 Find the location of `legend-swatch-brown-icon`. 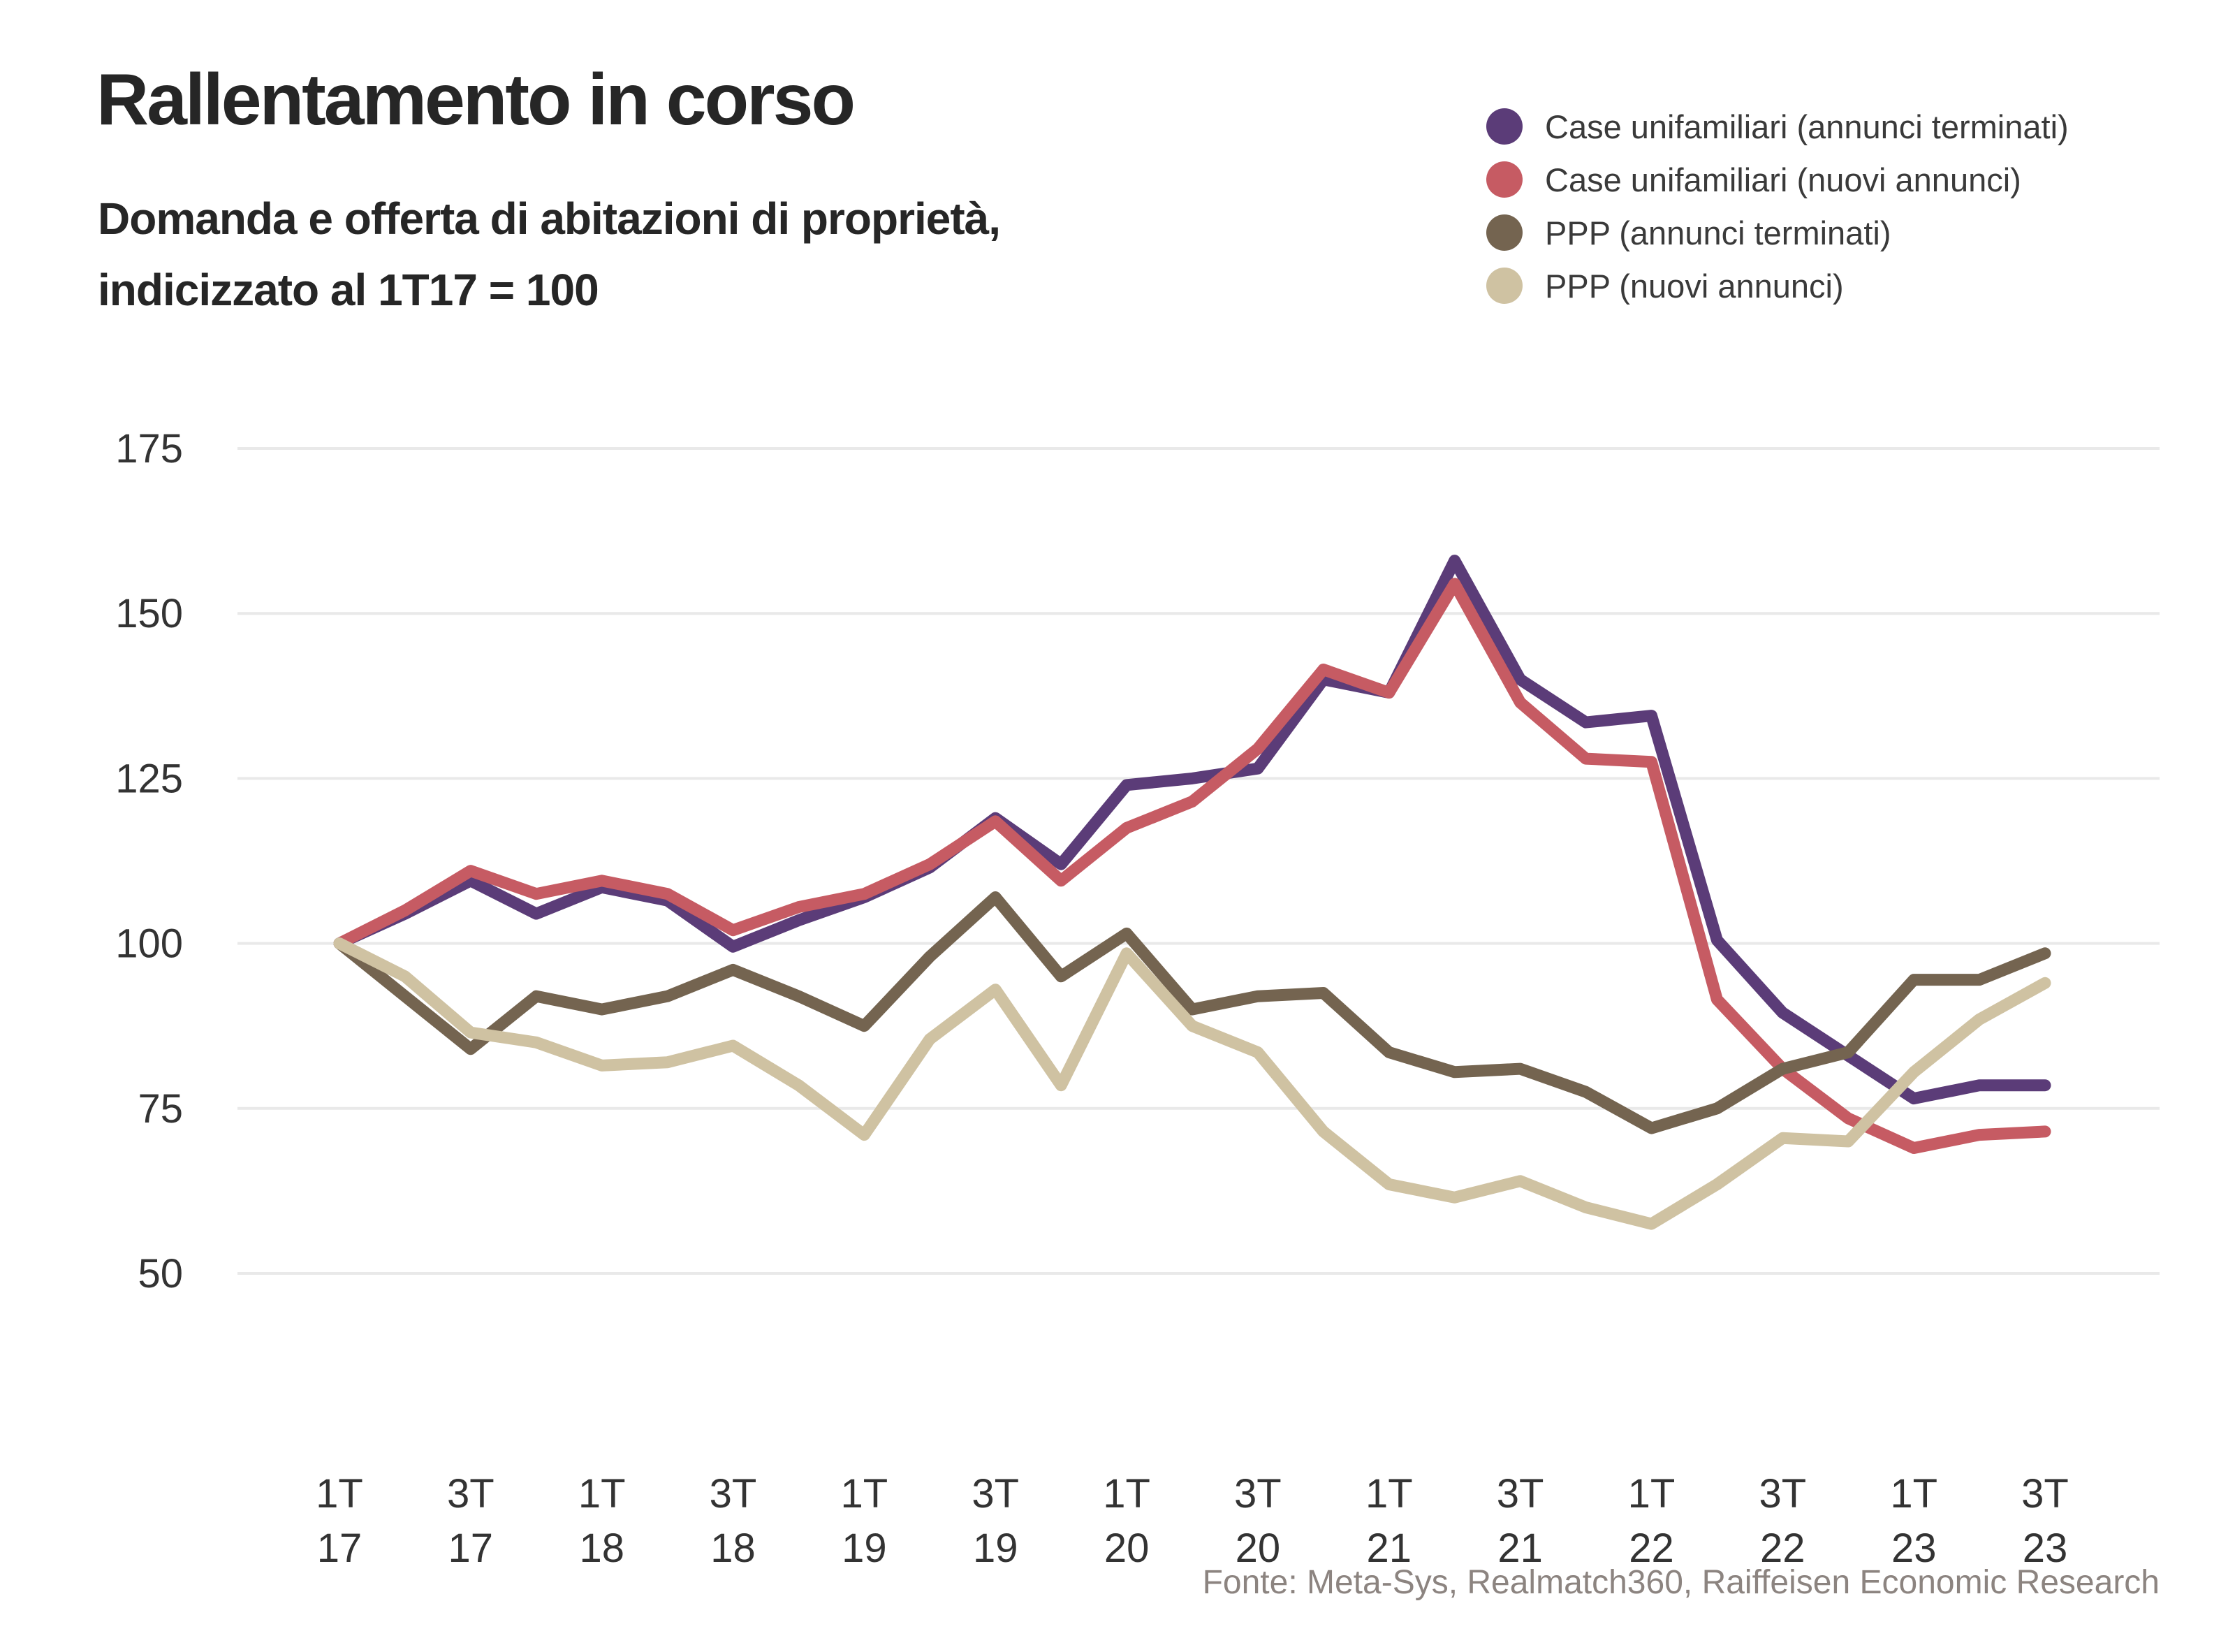

legend-swatch-brown-icon is located at coordinates (1505, 232).